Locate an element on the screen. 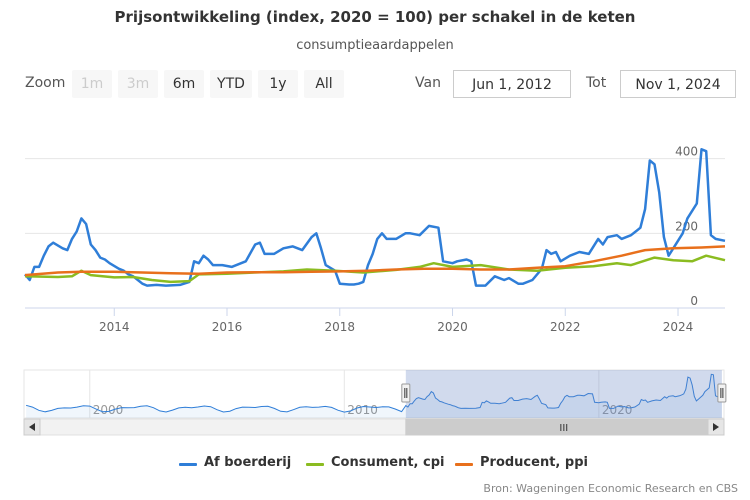 This screenshot has height=500, width=750. legend-item-af-boerderij: Af boerderij is located at coordinates (248, 462).